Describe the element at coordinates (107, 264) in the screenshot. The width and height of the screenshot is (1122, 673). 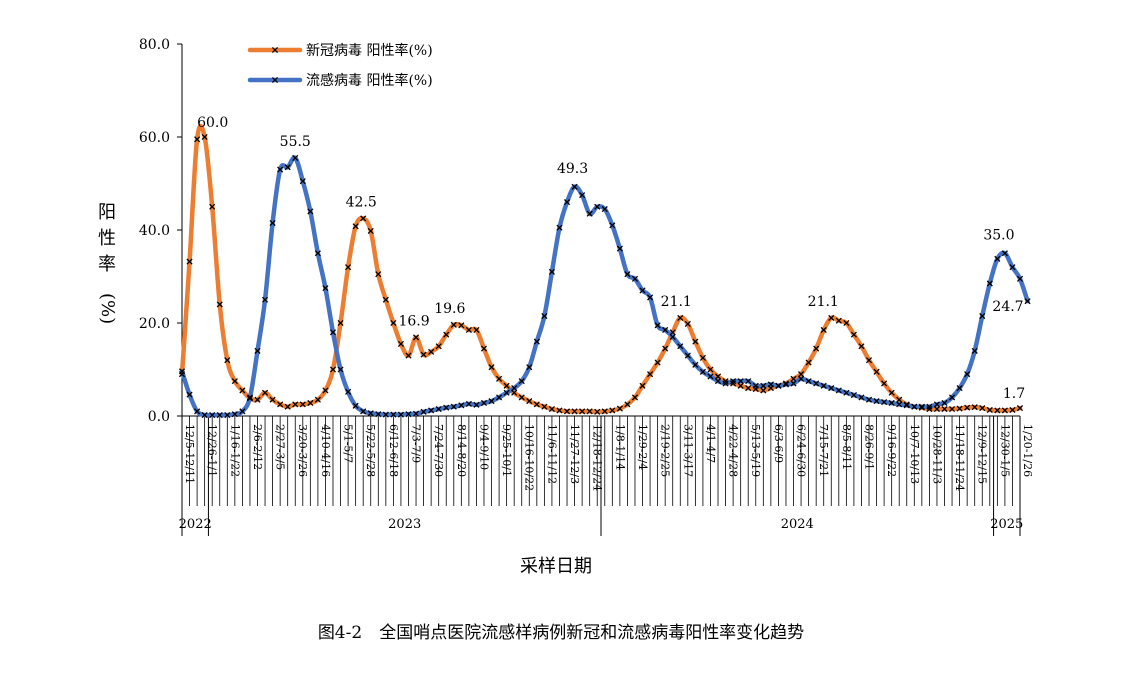
I see `y-axis-label-char: 率` at that location.